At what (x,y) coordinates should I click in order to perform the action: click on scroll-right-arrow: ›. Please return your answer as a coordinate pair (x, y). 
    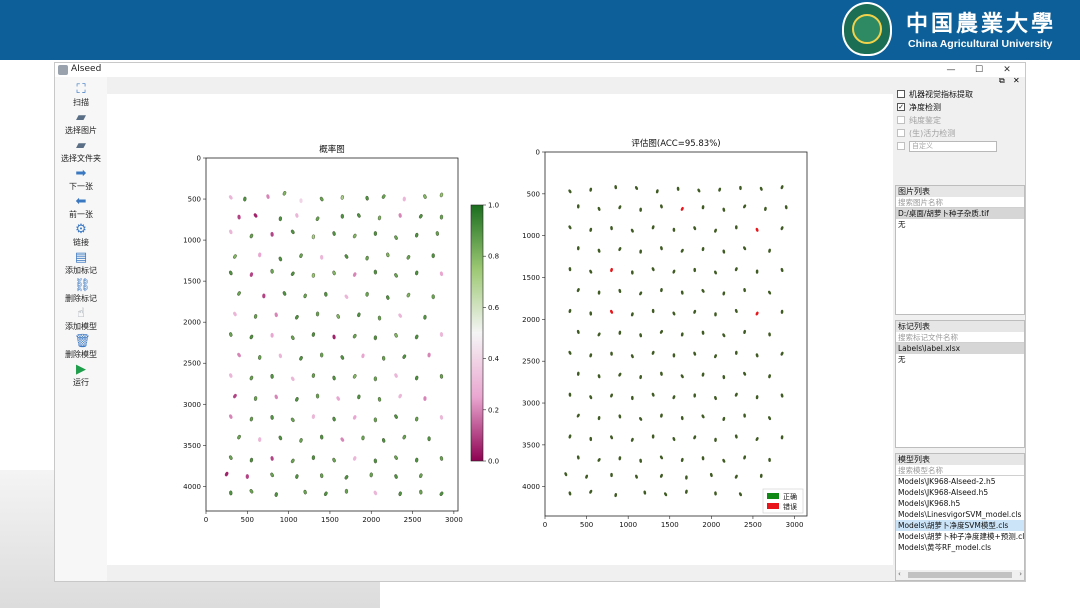
    Looking at the image, I should click on (1020, 574).